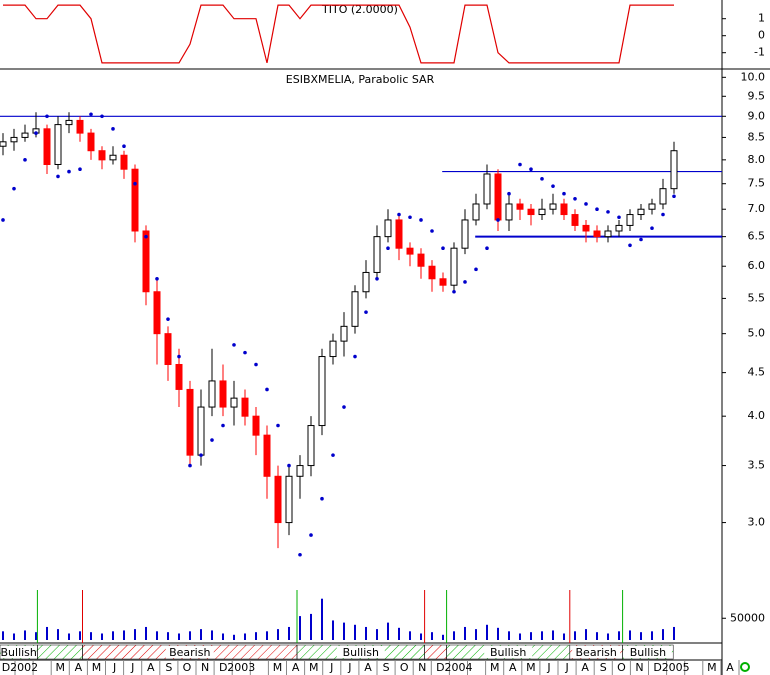 This screenshot has width=770, height=675. What do you see at coordinates (757, 465) in the screenshot?
I see `y-tick-label: 3.5` at bounding box center [757, 465].